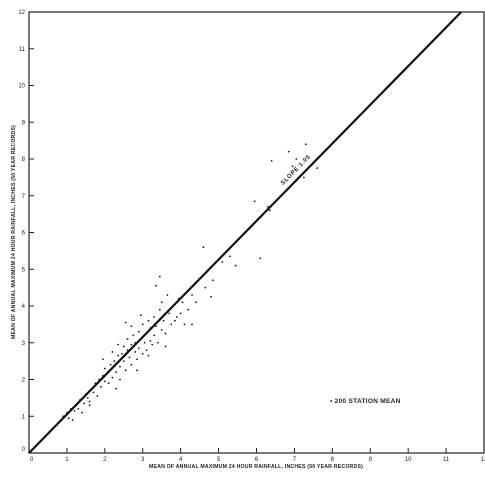 This screenshot has width=485, height=477. What do you see at coordinates (24, 160) in the screenshot?
I see `y-tick-label: 8` at bounding box center [24, 160].